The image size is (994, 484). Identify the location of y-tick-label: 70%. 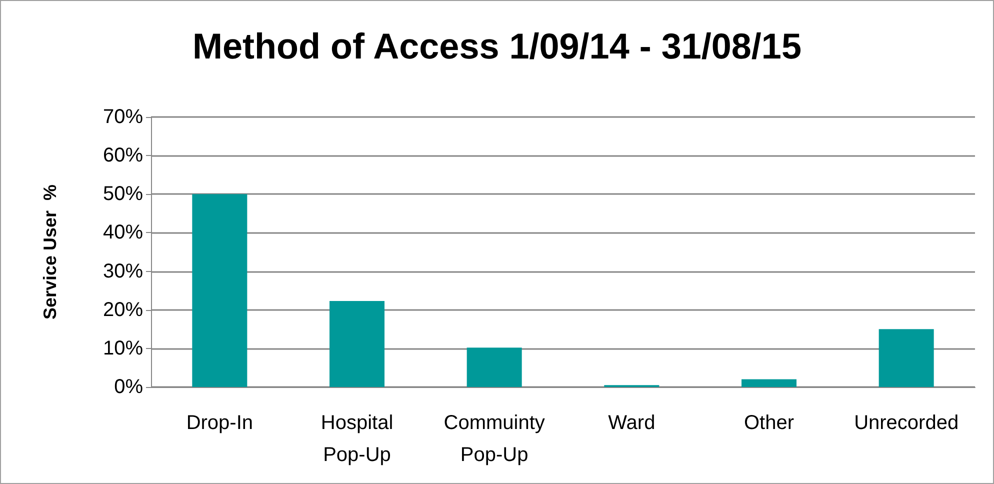
(123, 117).